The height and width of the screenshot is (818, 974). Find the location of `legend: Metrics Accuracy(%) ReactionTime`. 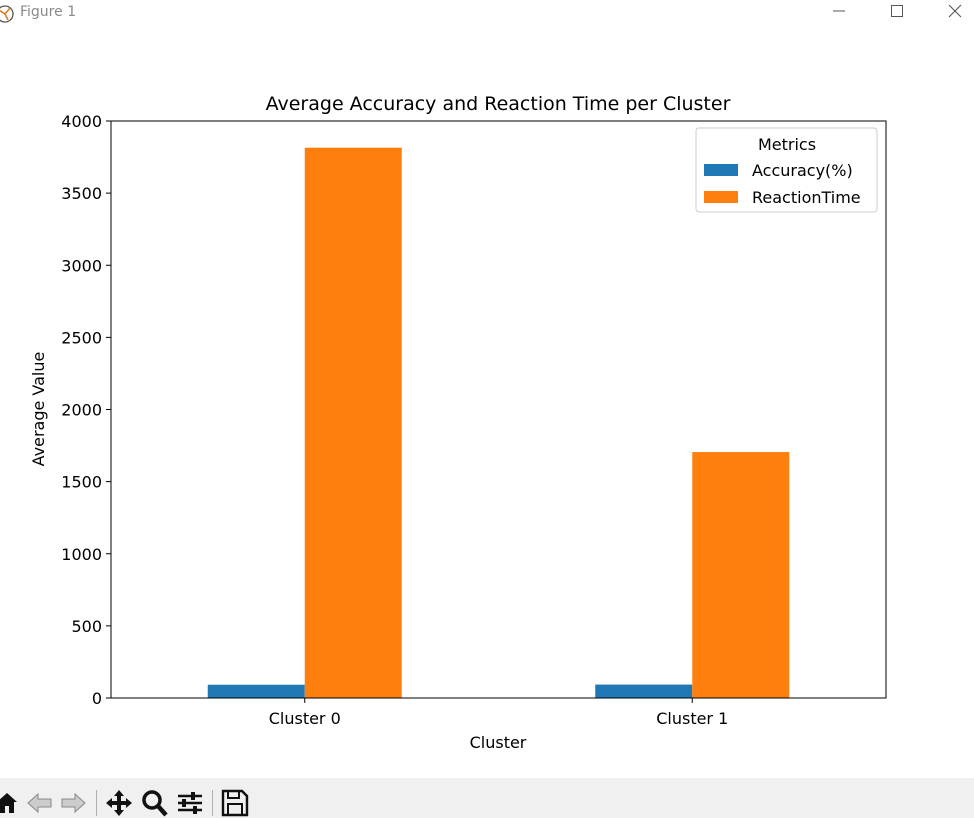

legend: Metrics Accuracy(%) ReactionTime is located at coordinates (786, 170).